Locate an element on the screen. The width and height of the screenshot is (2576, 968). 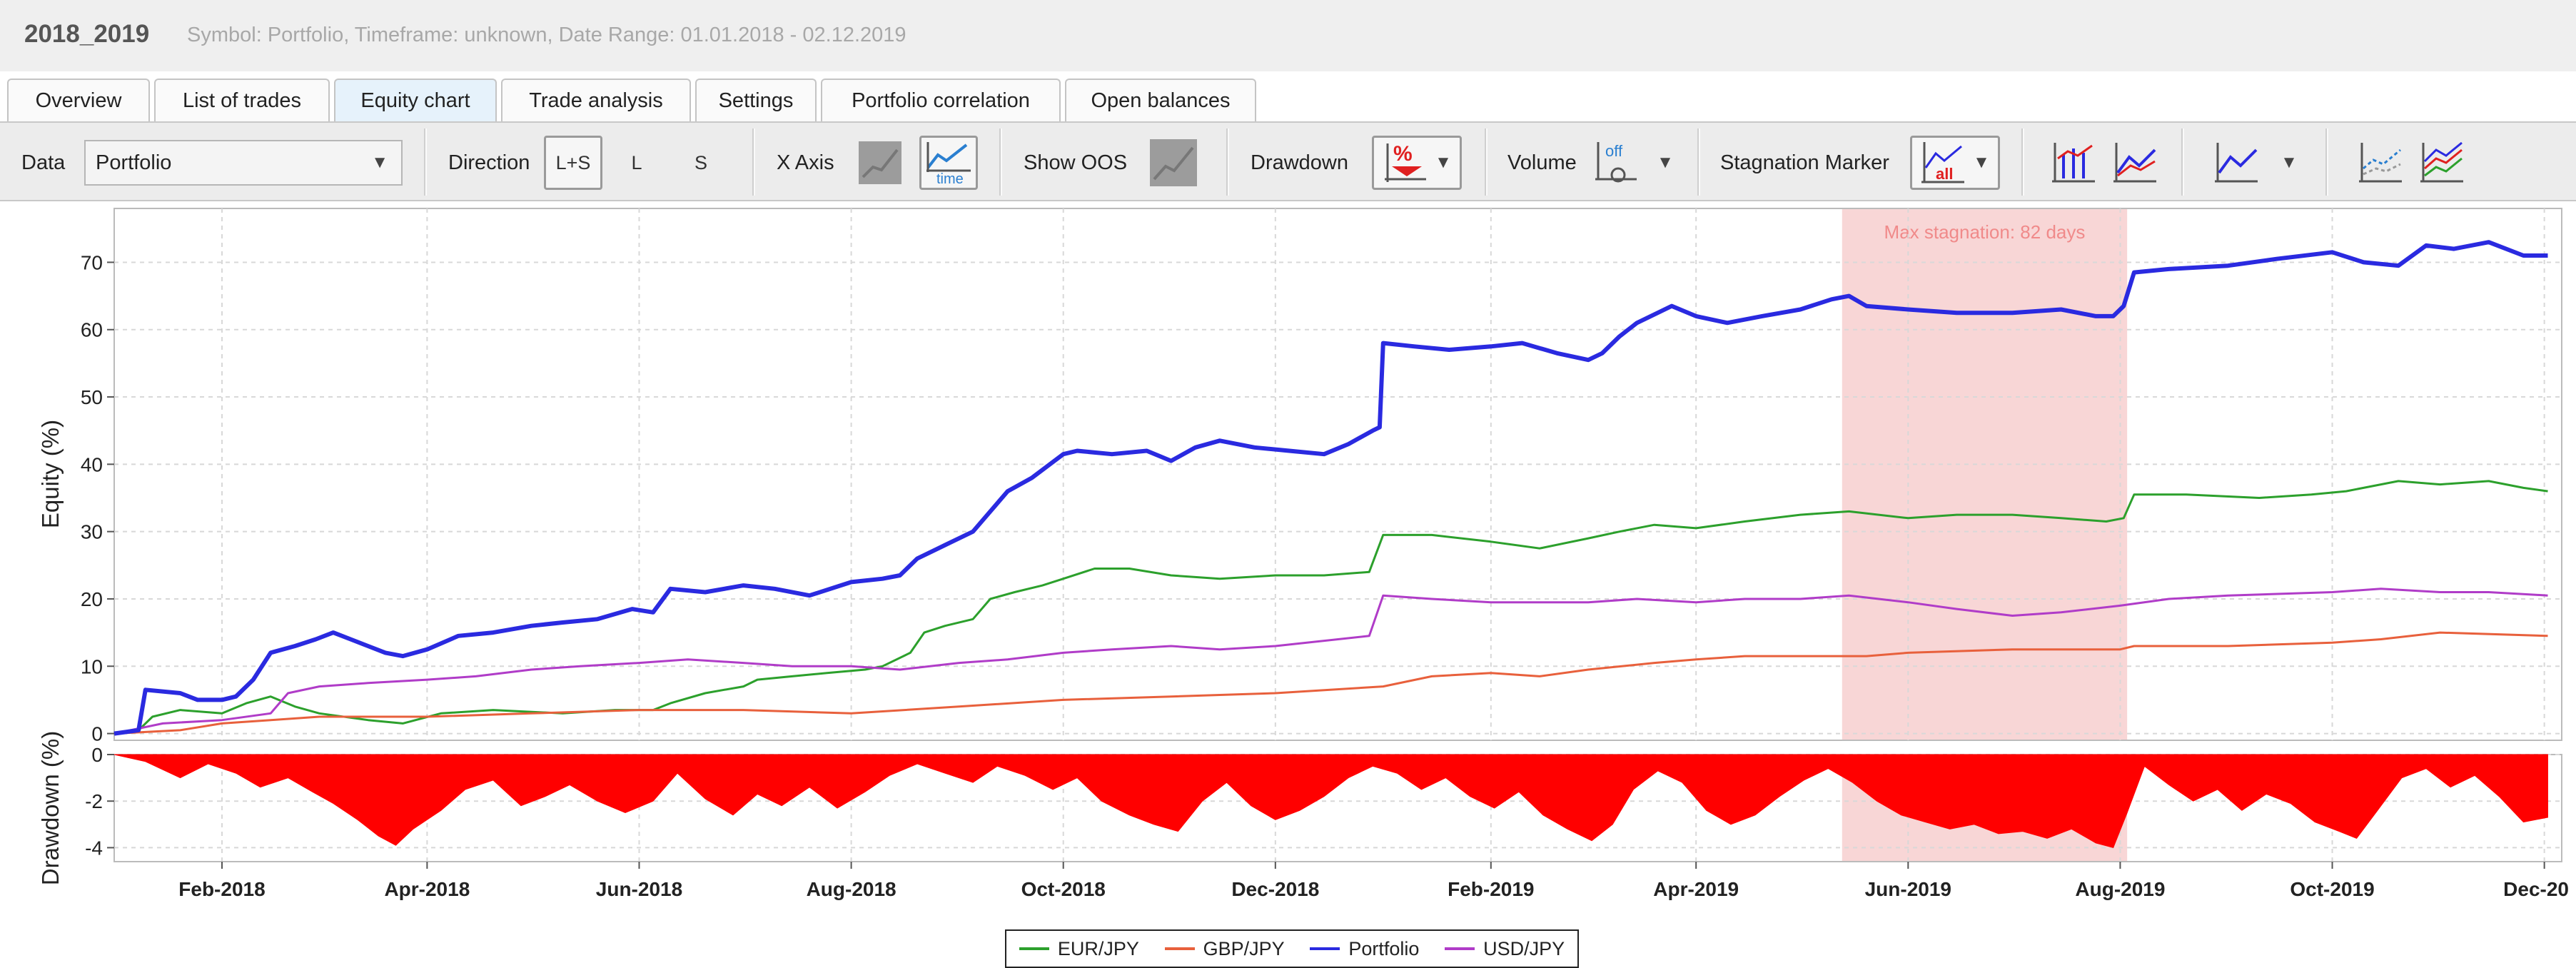
direction-long-button: L is located at coordinates (637, 163).